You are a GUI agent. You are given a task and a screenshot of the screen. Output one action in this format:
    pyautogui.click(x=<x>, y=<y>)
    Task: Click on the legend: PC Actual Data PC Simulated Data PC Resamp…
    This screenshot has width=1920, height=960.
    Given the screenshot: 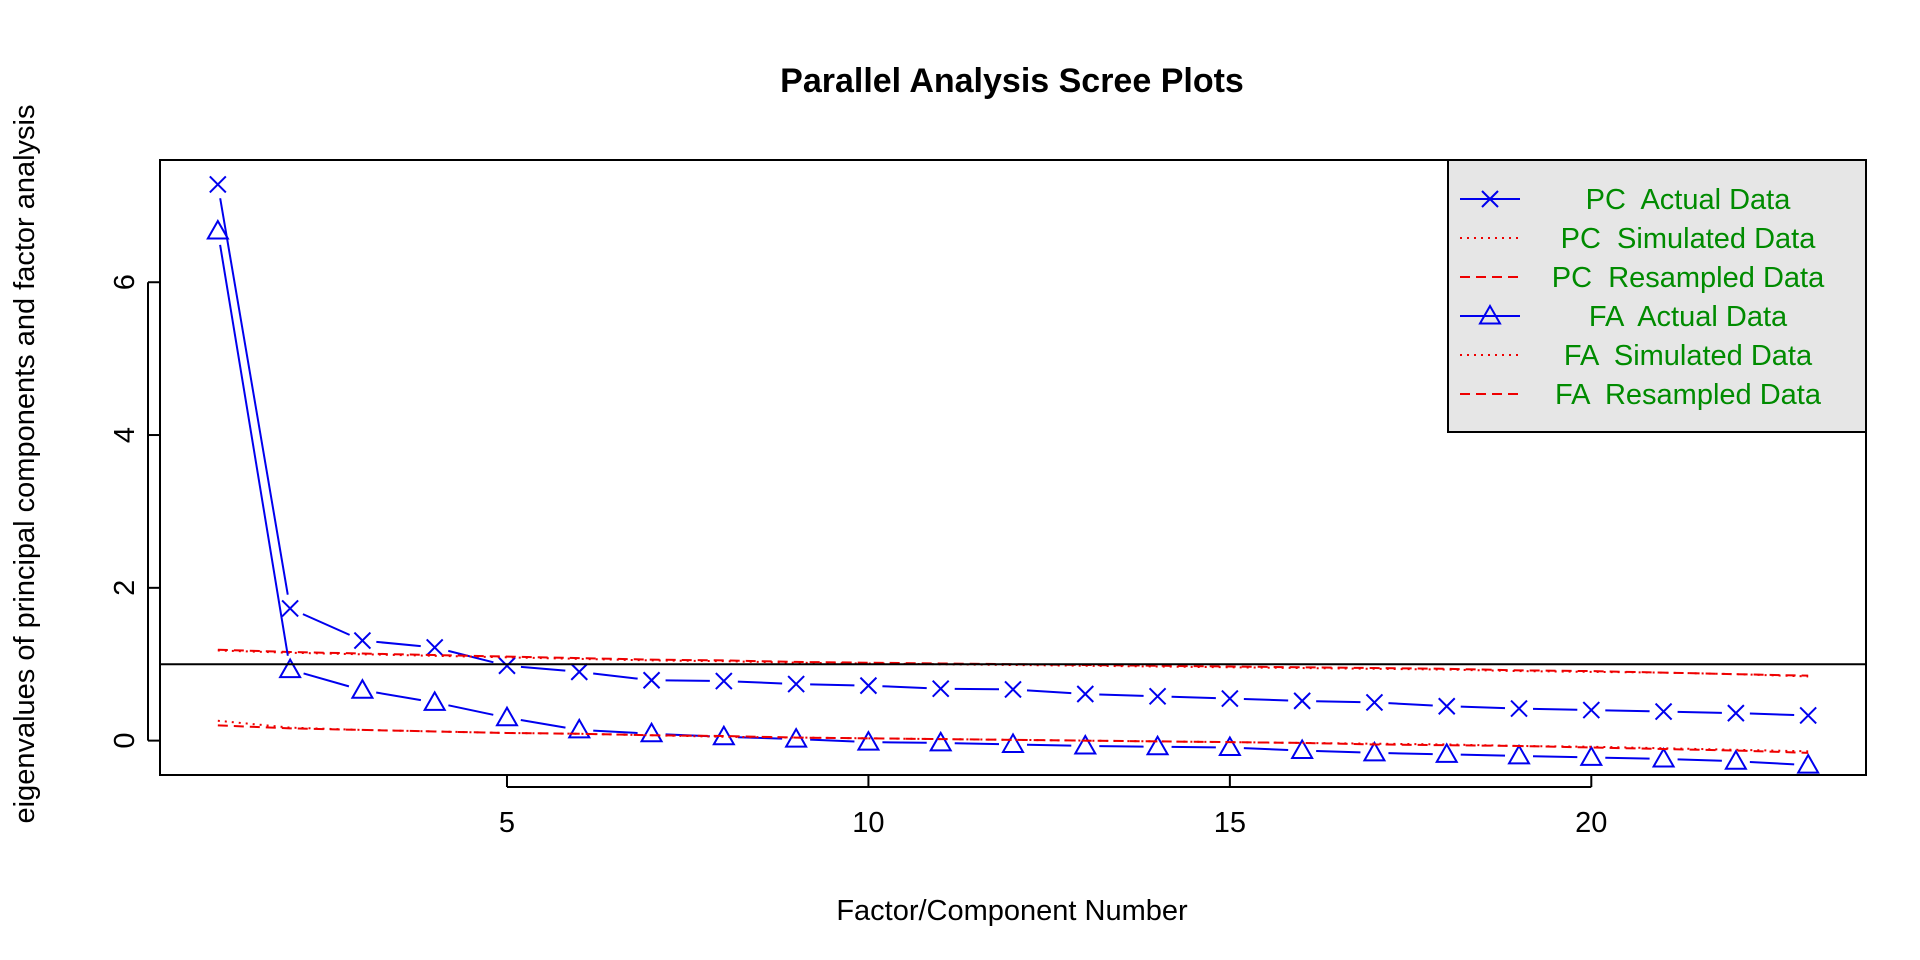 What is the action you would take?
    pyautogui.click(x=1657, y=296)
    